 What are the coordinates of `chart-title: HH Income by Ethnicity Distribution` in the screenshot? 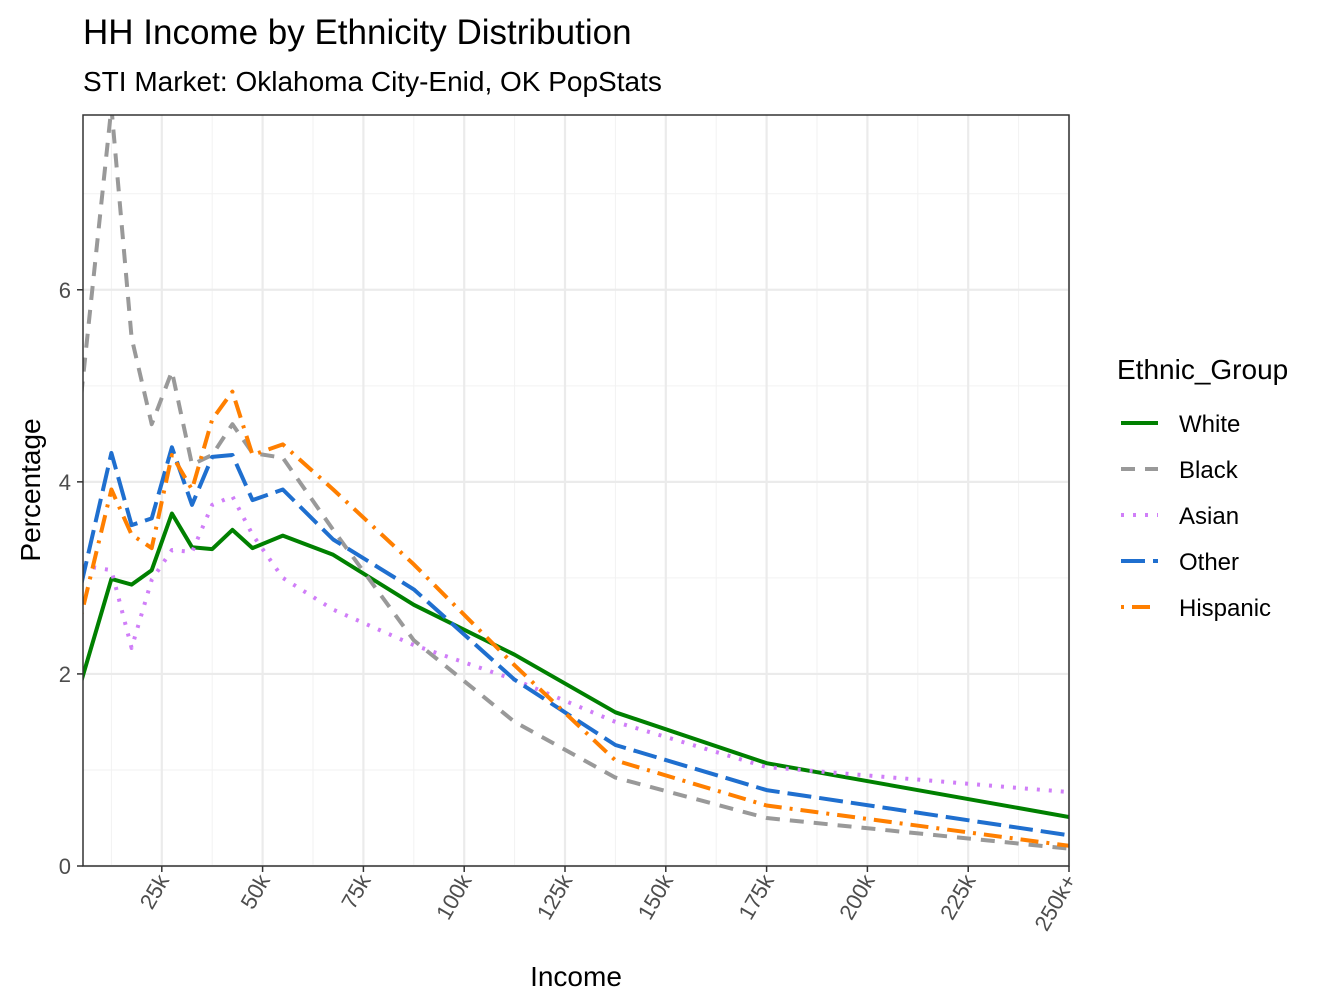 It's located at (357, 32).